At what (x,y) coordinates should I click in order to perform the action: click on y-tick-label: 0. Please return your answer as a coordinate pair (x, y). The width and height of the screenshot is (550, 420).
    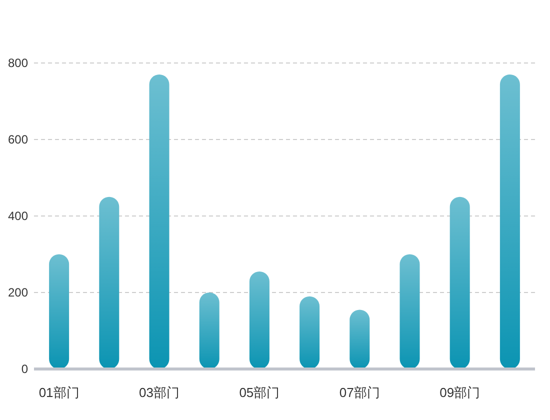
    Looking at the image, I should click on (24, 369).